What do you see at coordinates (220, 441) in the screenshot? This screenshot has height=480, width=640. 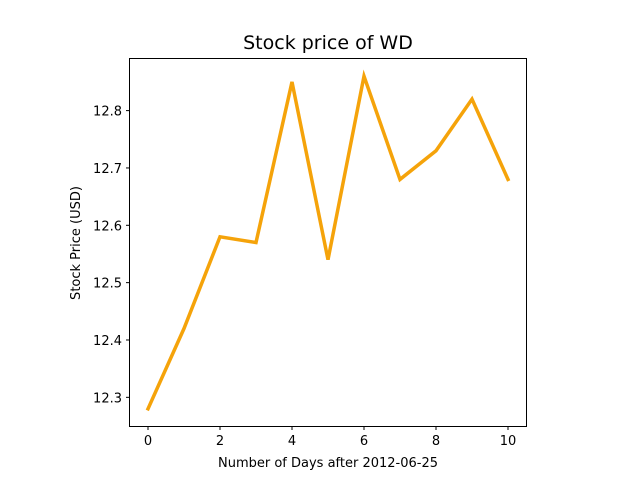 I see `x-tick-label: 2` at bounding box center [220, 441].